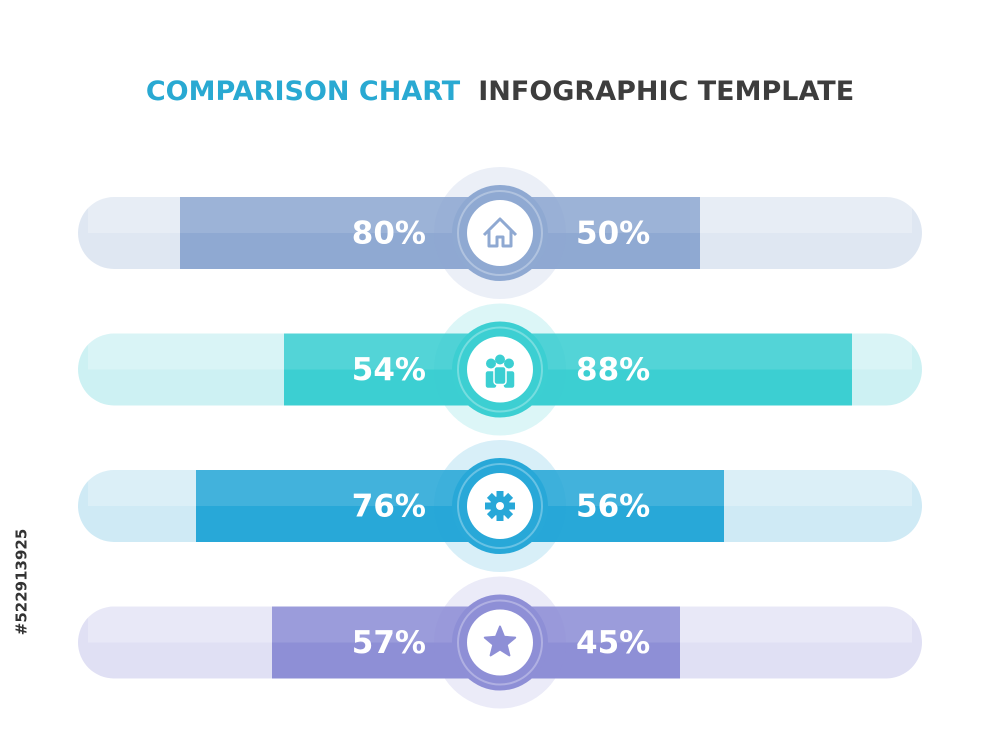 This screenshot has width=1000, height=754. I want to click on value-label: 56%, so click(613, 507).